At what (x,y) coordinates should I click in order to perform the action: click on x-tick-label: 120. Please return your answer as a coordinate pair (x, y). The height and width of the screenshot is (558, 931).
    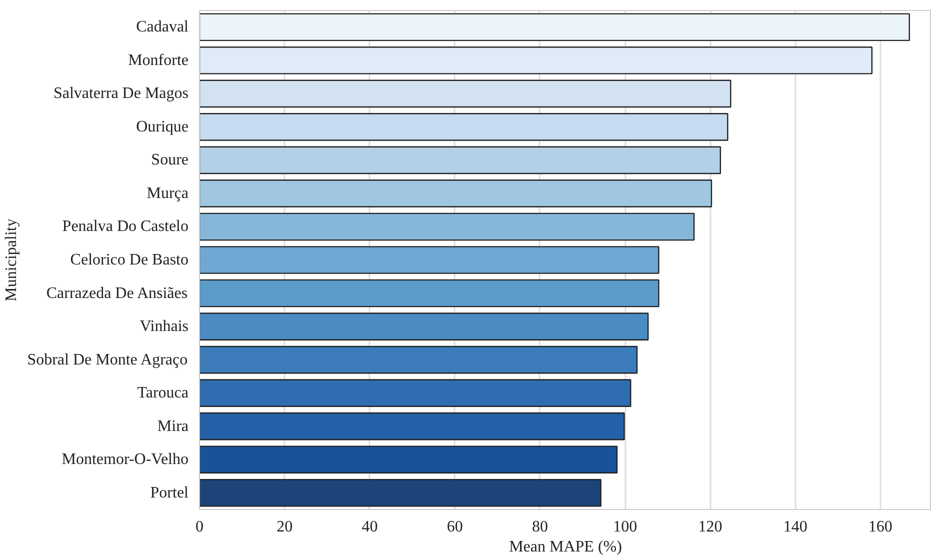
    Looking at the image, I should click on (710, 527).